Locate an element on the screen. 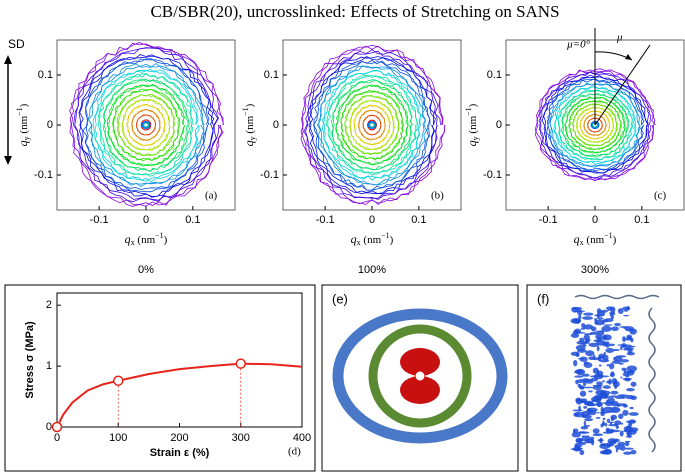  x-tick-label: 0 is located at coordinates (595, 220).